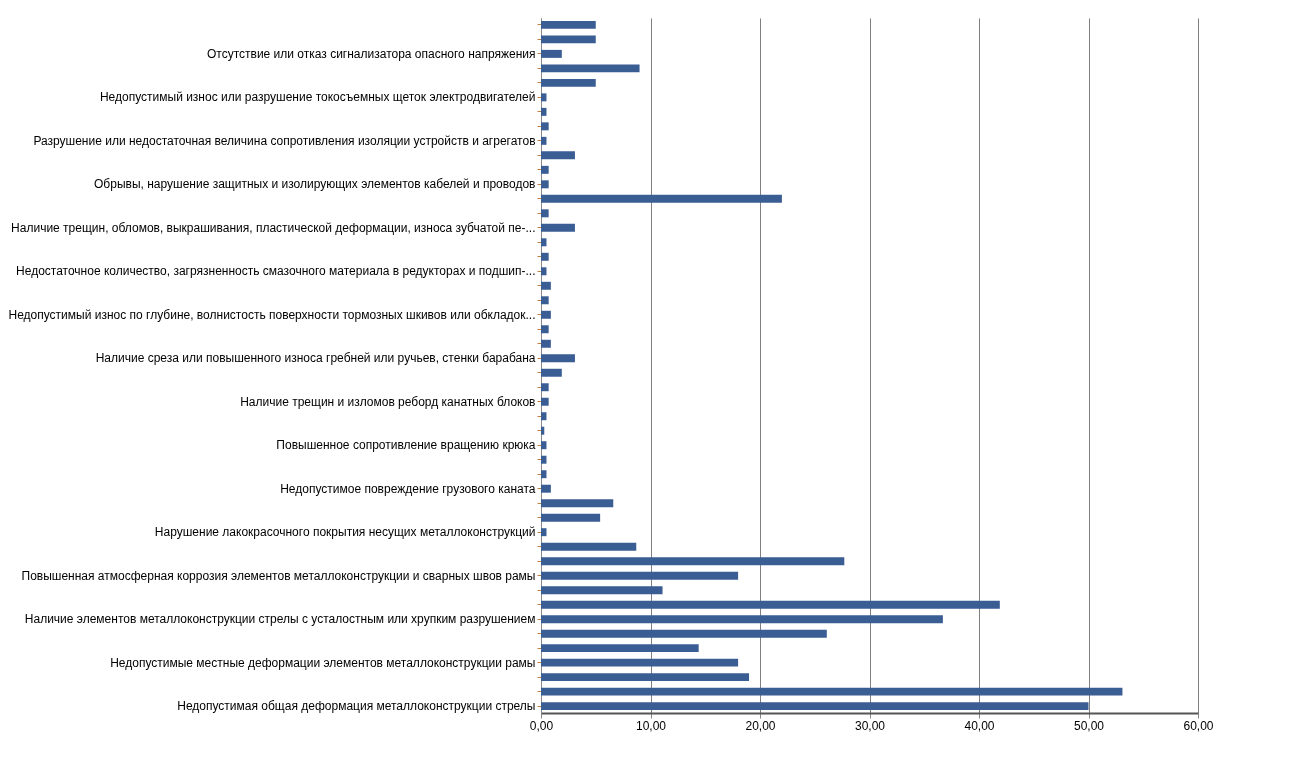 The image size is (1292, 761). I want to click on y-tick-label: Недопустимый износ или разрушение токосъемных щеток электродвигателей, so click(317, 97).